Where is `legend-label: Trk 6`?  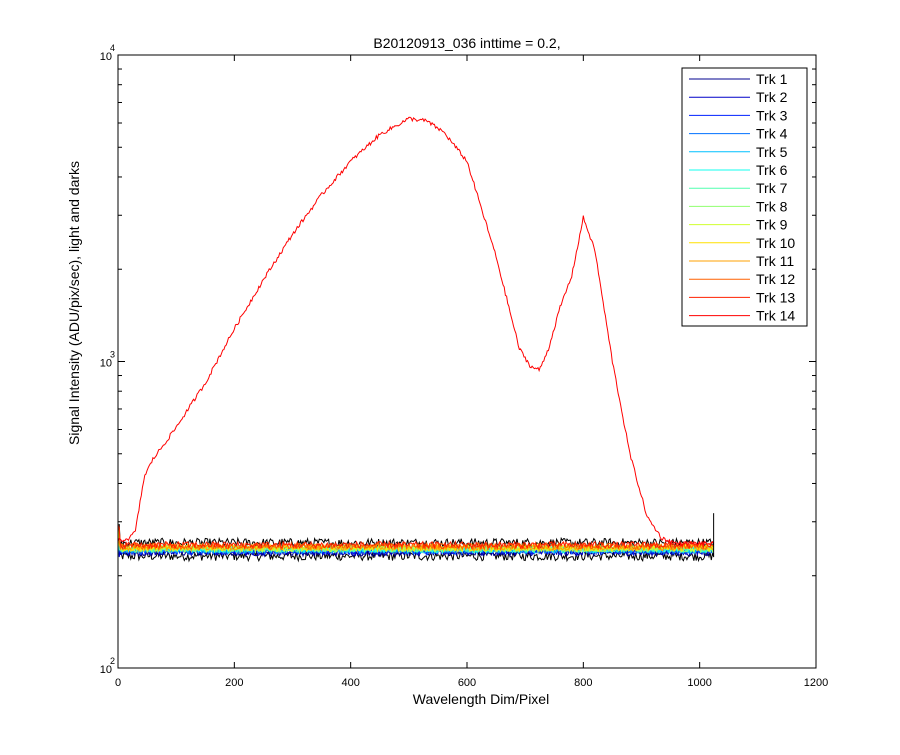 legend-label: Trk 6 is located at coordinates (772, 170).